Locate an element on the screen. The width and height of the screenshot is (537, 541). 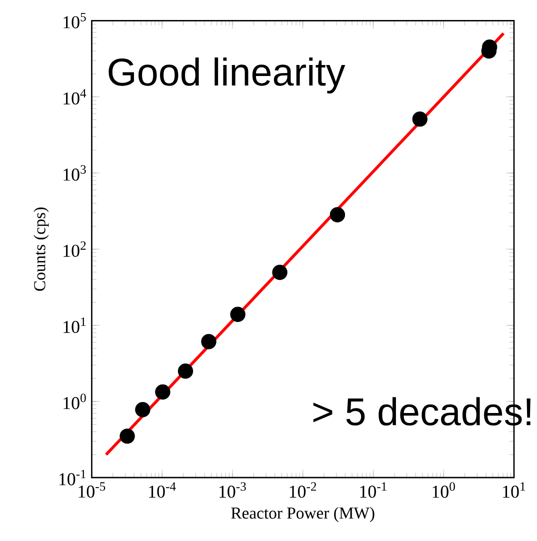
x-tick-label: 10$^{-3}$ is located at coordinates (232, 490).